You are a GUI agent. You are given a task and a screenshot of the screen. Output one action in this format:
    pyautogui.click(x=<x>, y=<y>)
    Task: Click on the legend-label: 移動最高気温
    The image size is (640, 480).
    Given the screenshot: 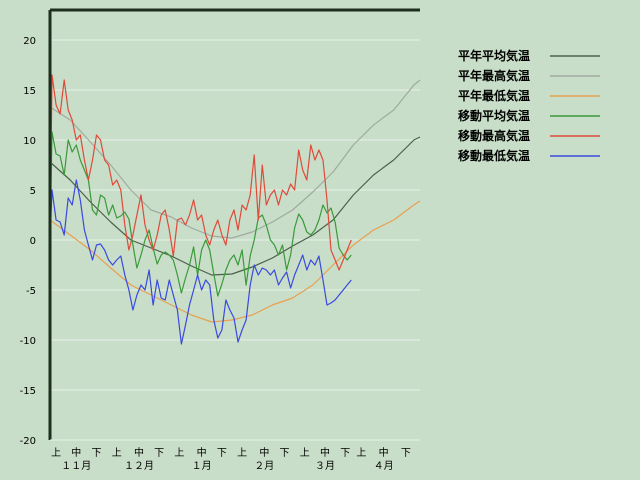 What is the action you would take?
    pyautogui.click(x=494, y=135)
    